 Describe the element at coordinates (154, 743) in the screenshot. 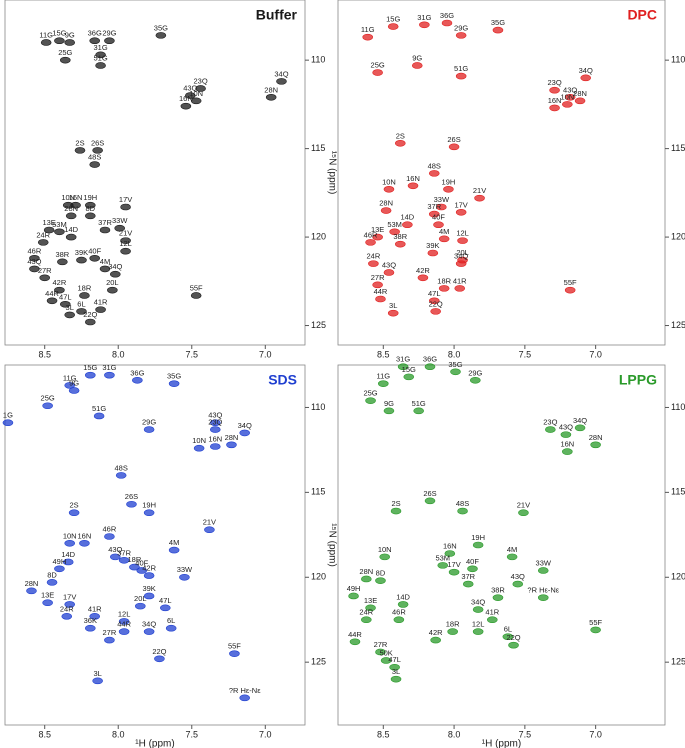

I see `x-axis-label: ¹H (ppm)` at that location.